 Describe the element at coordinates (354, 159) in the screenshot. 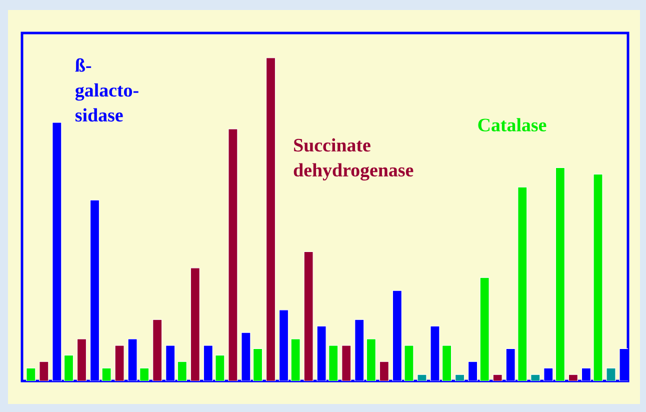

I see `series-label: Succinate dehydrogenase` at that location.